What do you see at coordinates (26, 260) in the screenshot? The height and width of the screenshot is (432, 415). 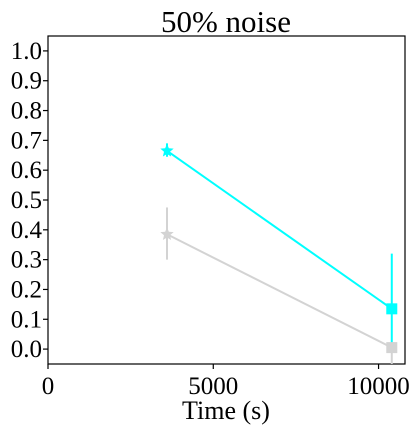 I see `y-tick-label: 0.3` at bounding box center [26, 260].